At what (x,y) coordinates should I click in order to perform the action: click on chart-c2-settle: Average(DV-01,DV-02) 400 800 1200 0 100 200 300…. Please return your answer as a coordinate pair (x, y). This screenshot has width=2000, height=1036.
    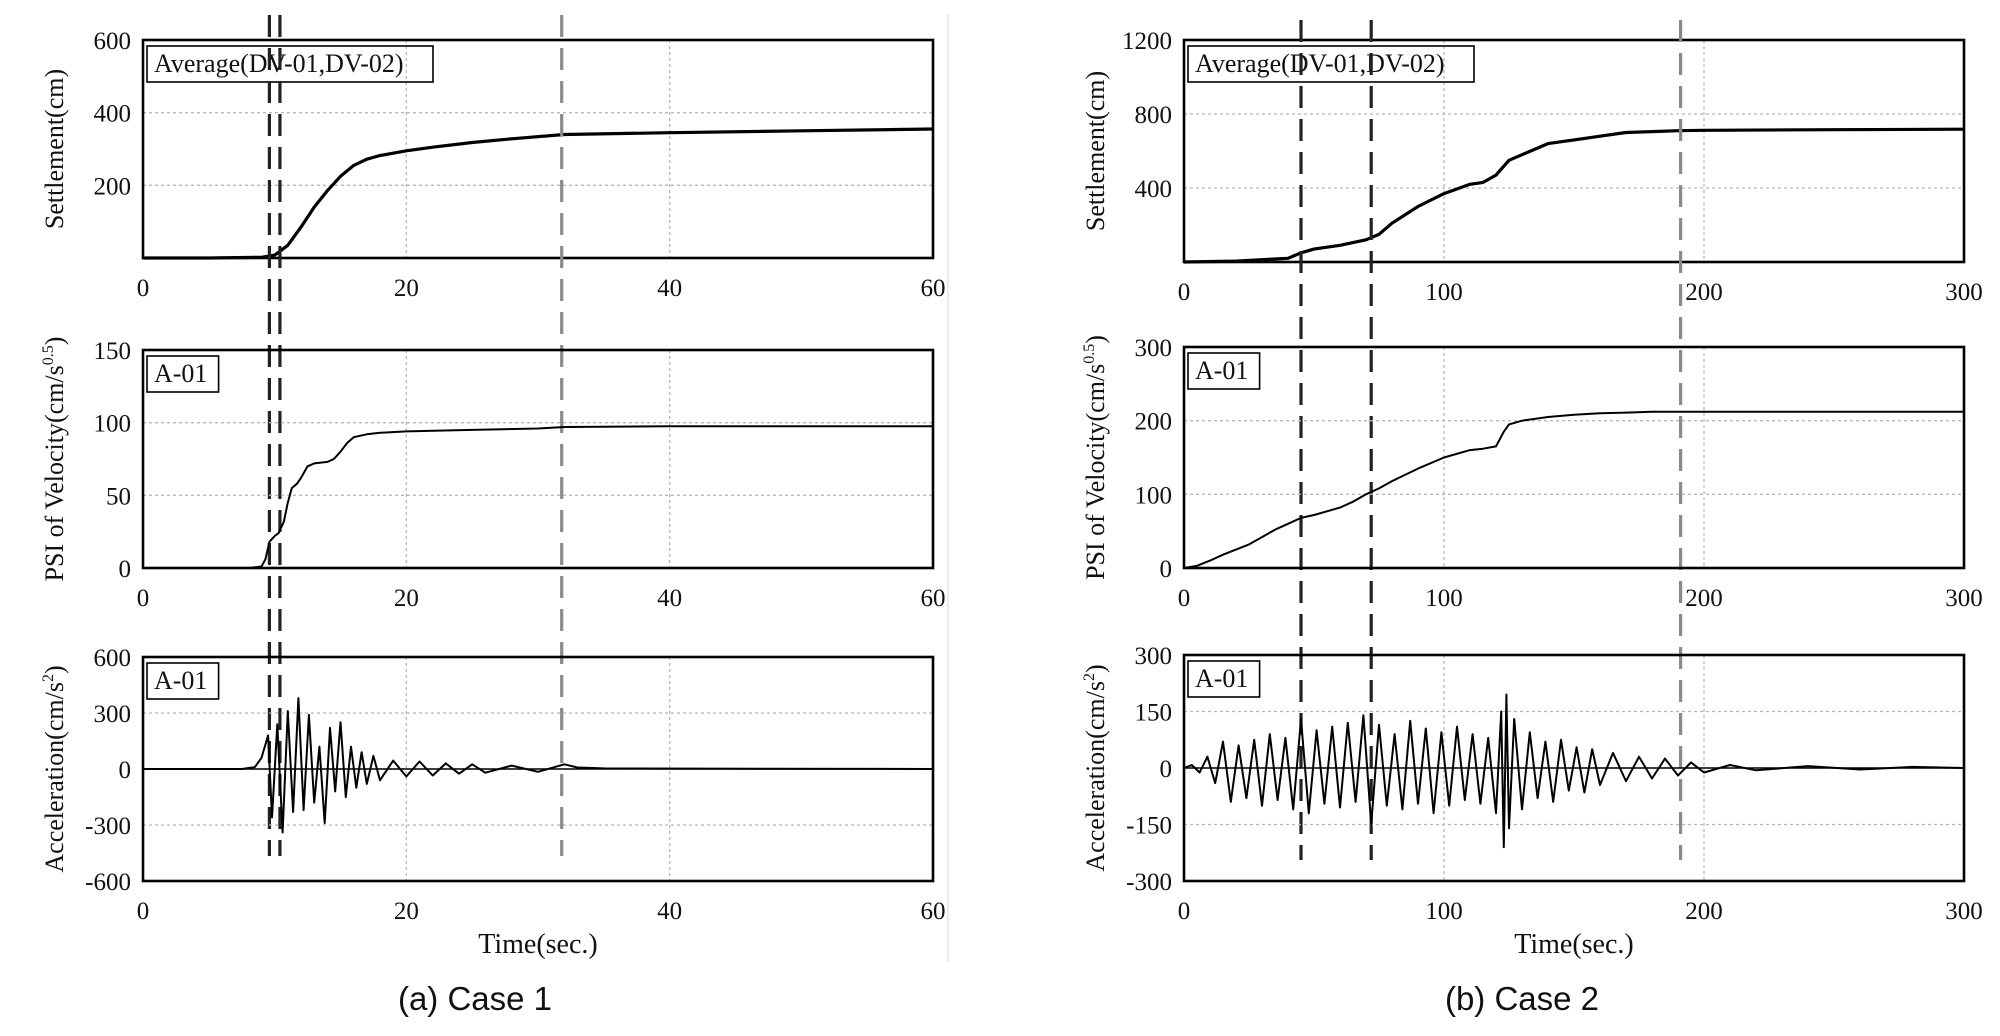
    Looking at the image, I should click on (1532, 167).